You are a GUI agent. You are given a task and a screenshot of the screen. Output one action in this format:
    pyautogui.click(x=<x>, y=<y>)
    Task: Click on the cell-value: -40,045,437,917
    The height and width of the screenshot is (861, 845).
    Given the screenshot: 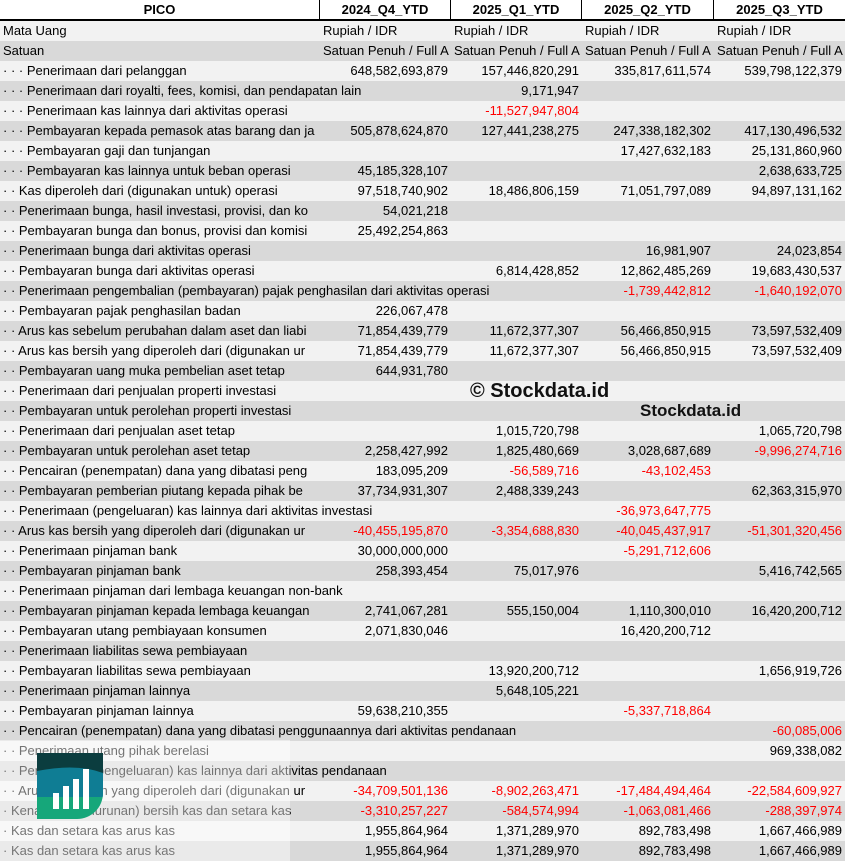 What is the action you would take?
    pyautogui.click(x=663, y=530)
    